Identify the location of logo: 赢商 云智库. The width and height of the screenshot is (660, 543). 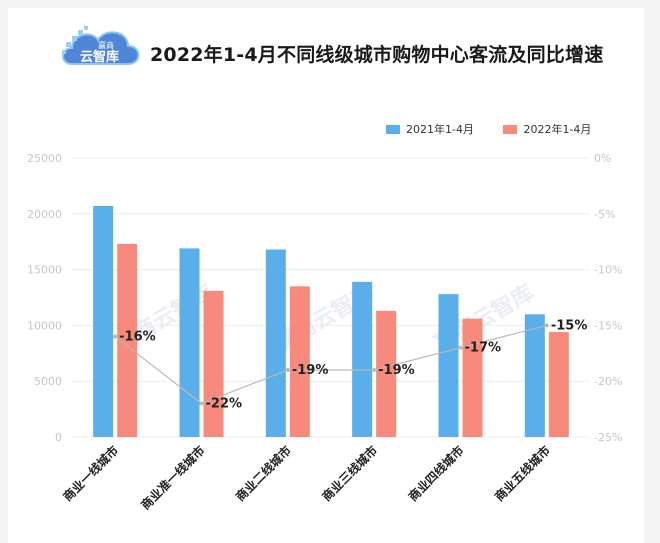
(101, 45).